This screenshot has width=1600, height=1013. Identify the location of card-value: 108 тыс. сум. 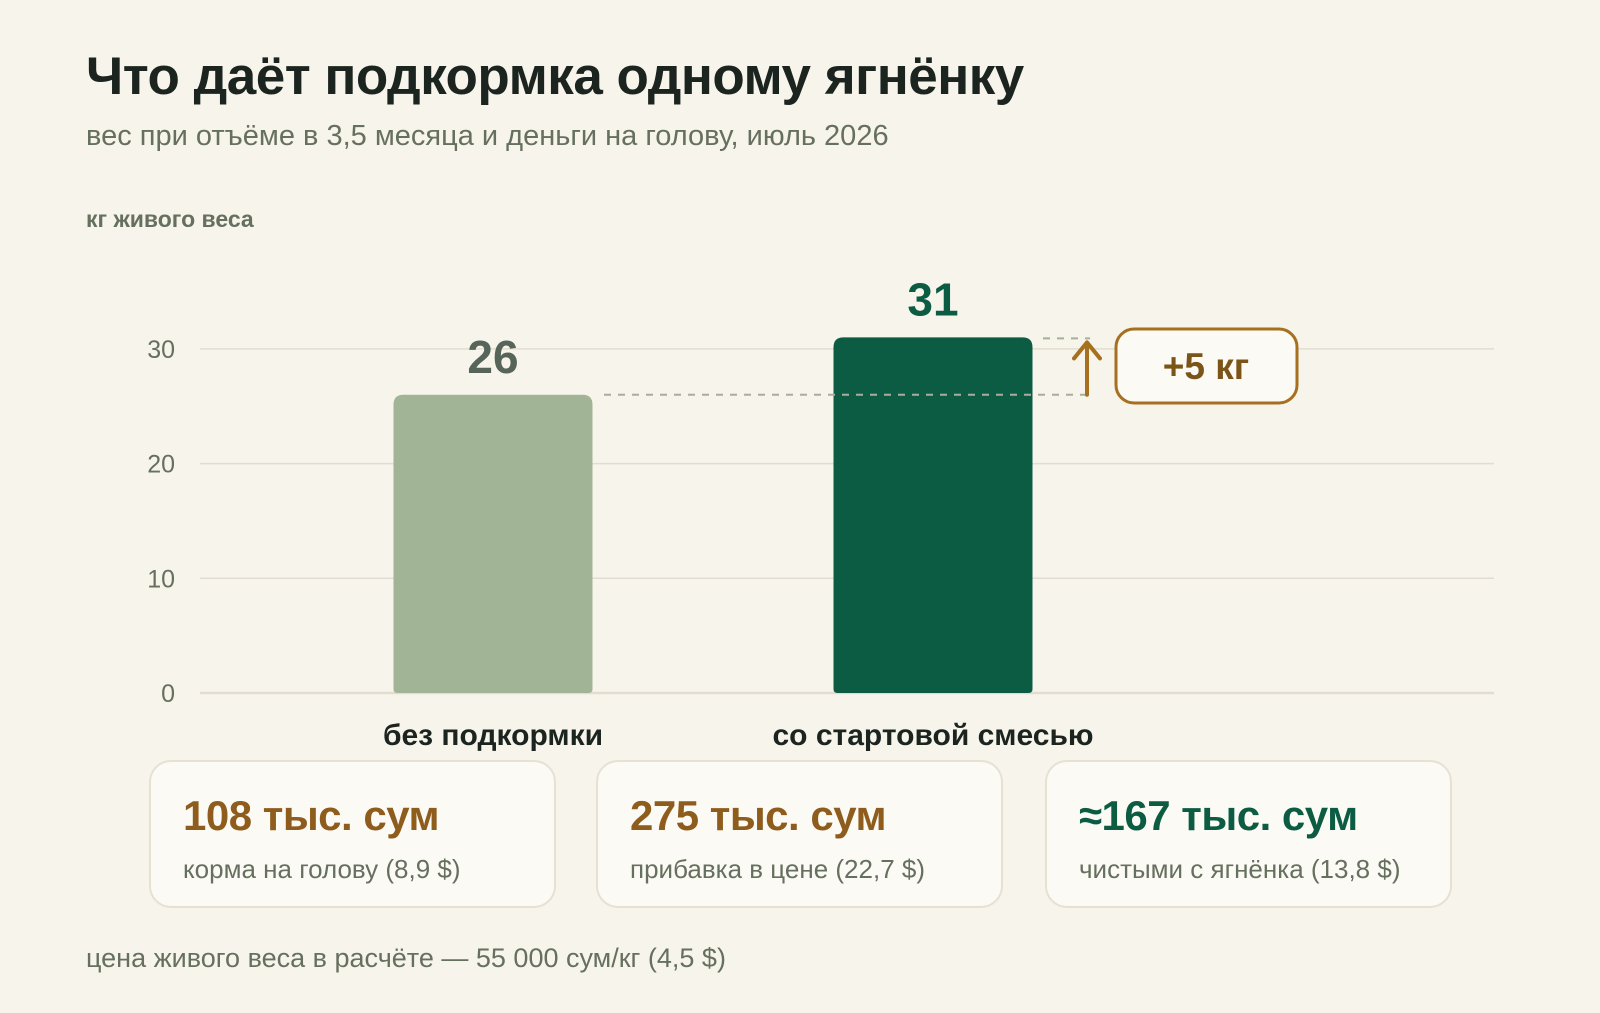
(311, 815).